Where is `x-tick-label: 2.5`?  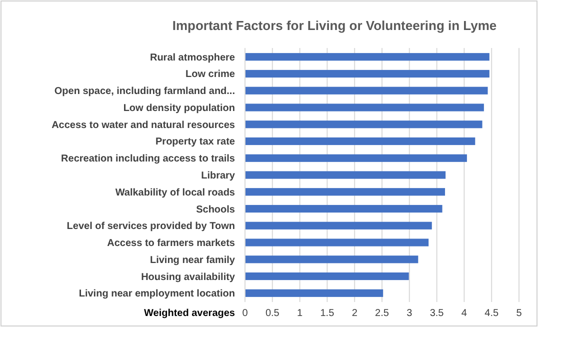
x-tick-label: 2.5 is located at coordinates (382, 313).